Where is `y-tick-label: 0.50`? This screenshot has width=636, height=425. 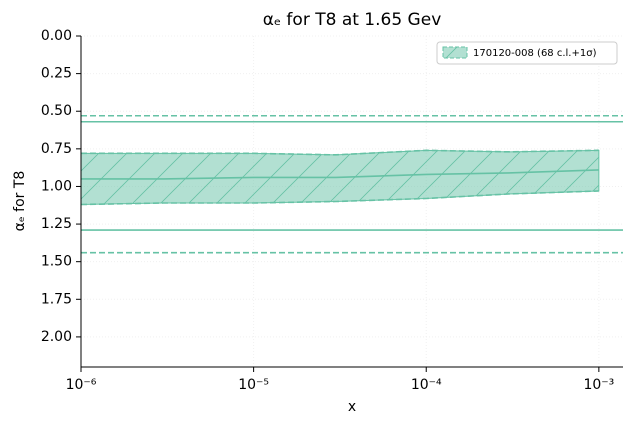 y-tick-label: 0.50 is located at coordinates (56, 111).